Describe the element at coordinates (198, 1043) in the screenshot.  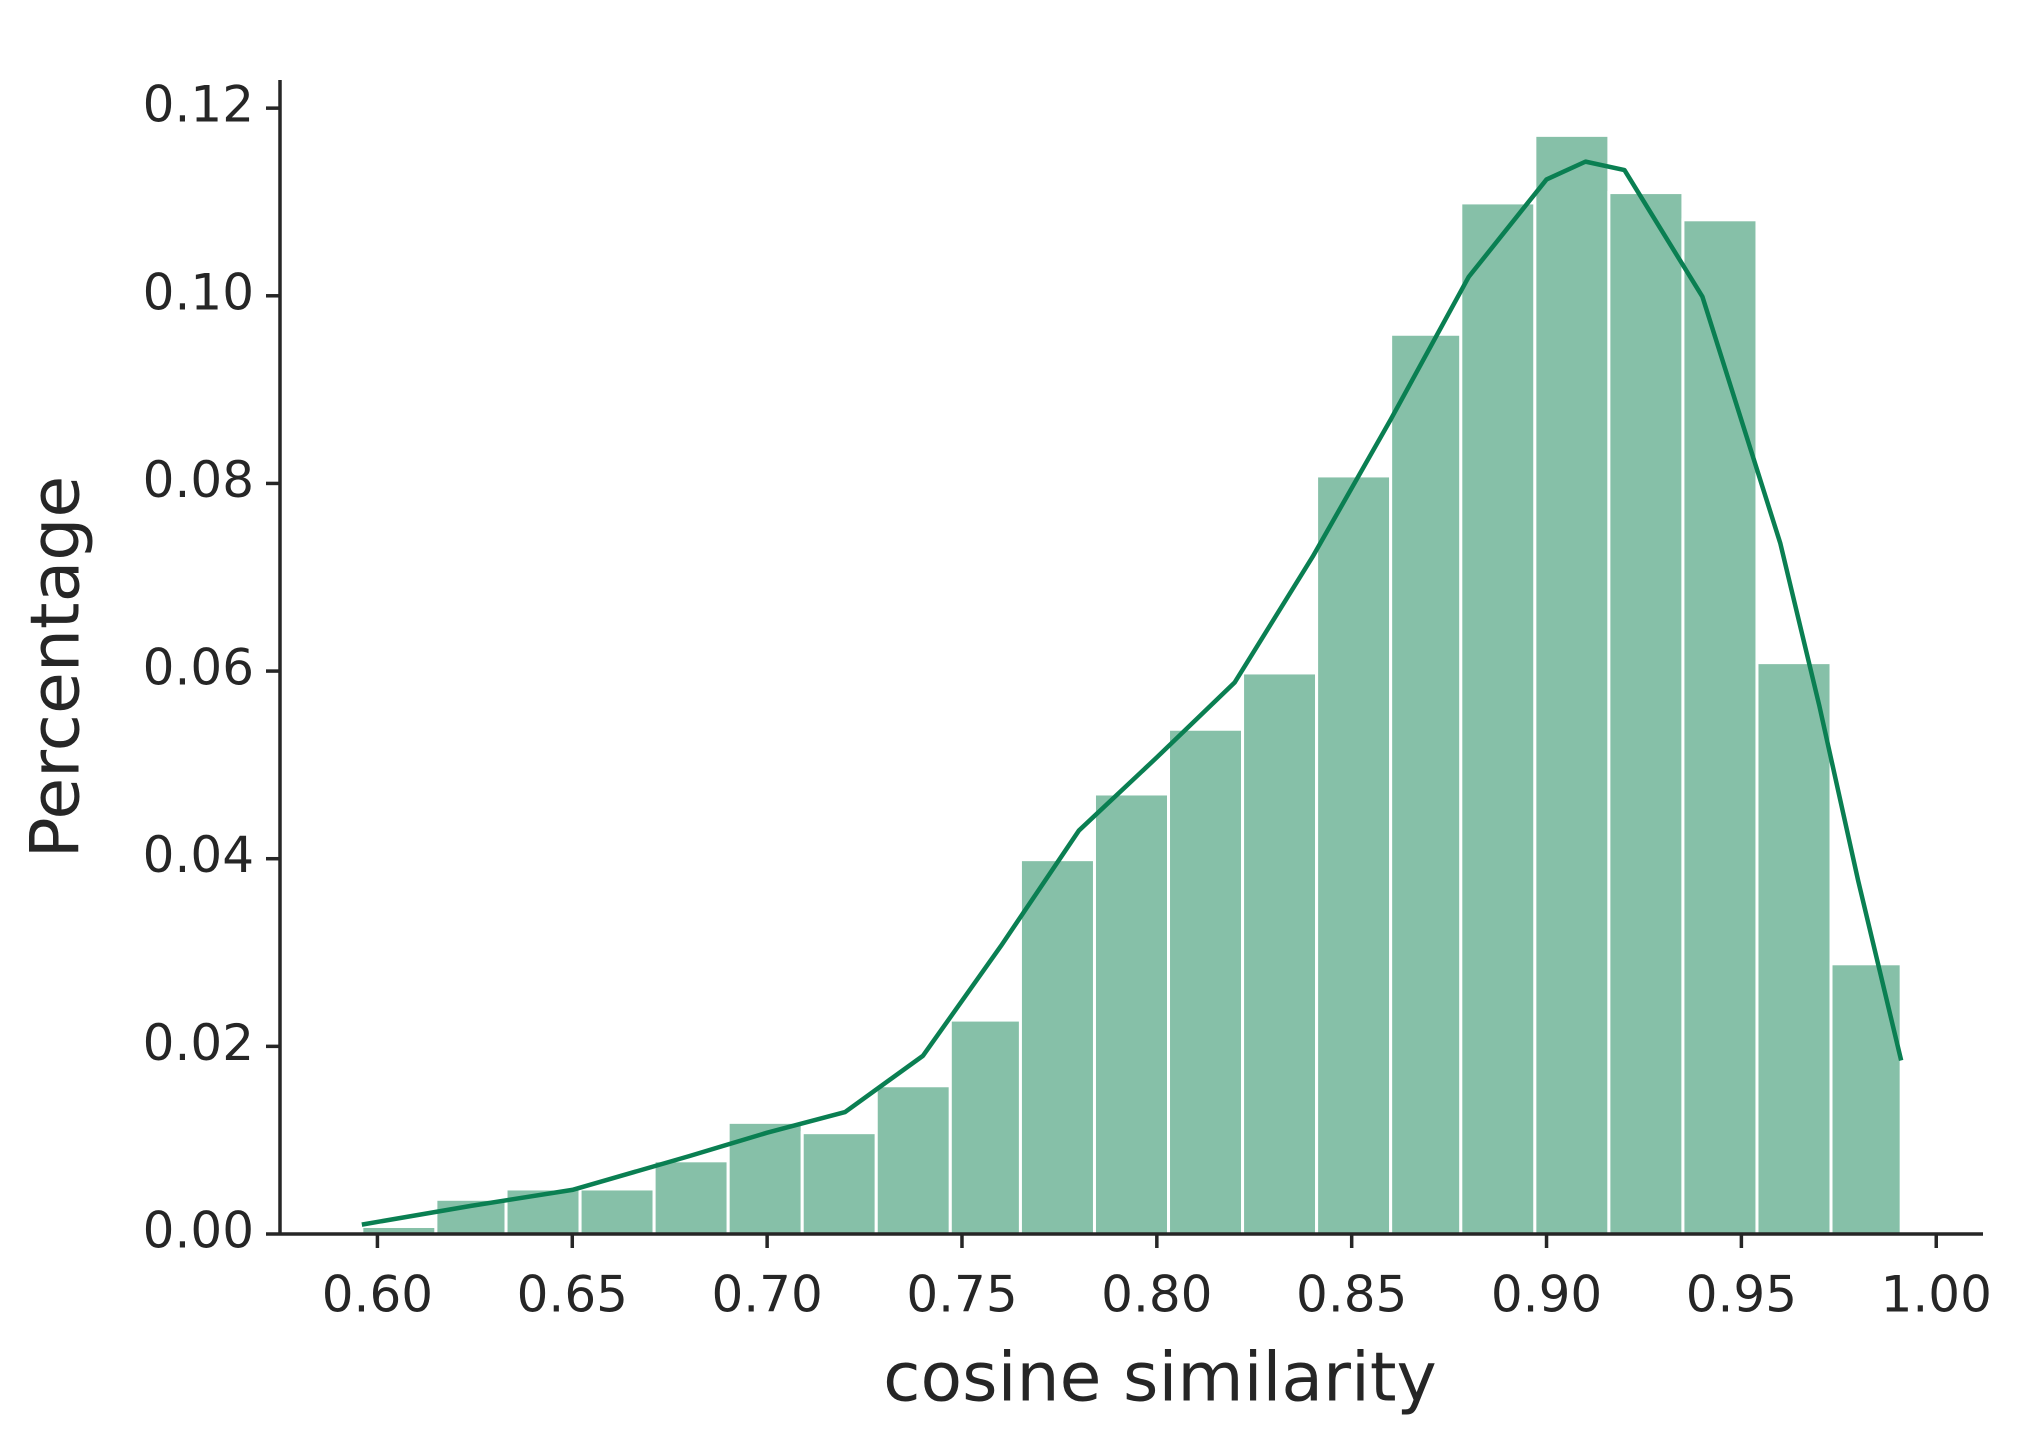
I see `y-tick-label: 0.02` at that location.